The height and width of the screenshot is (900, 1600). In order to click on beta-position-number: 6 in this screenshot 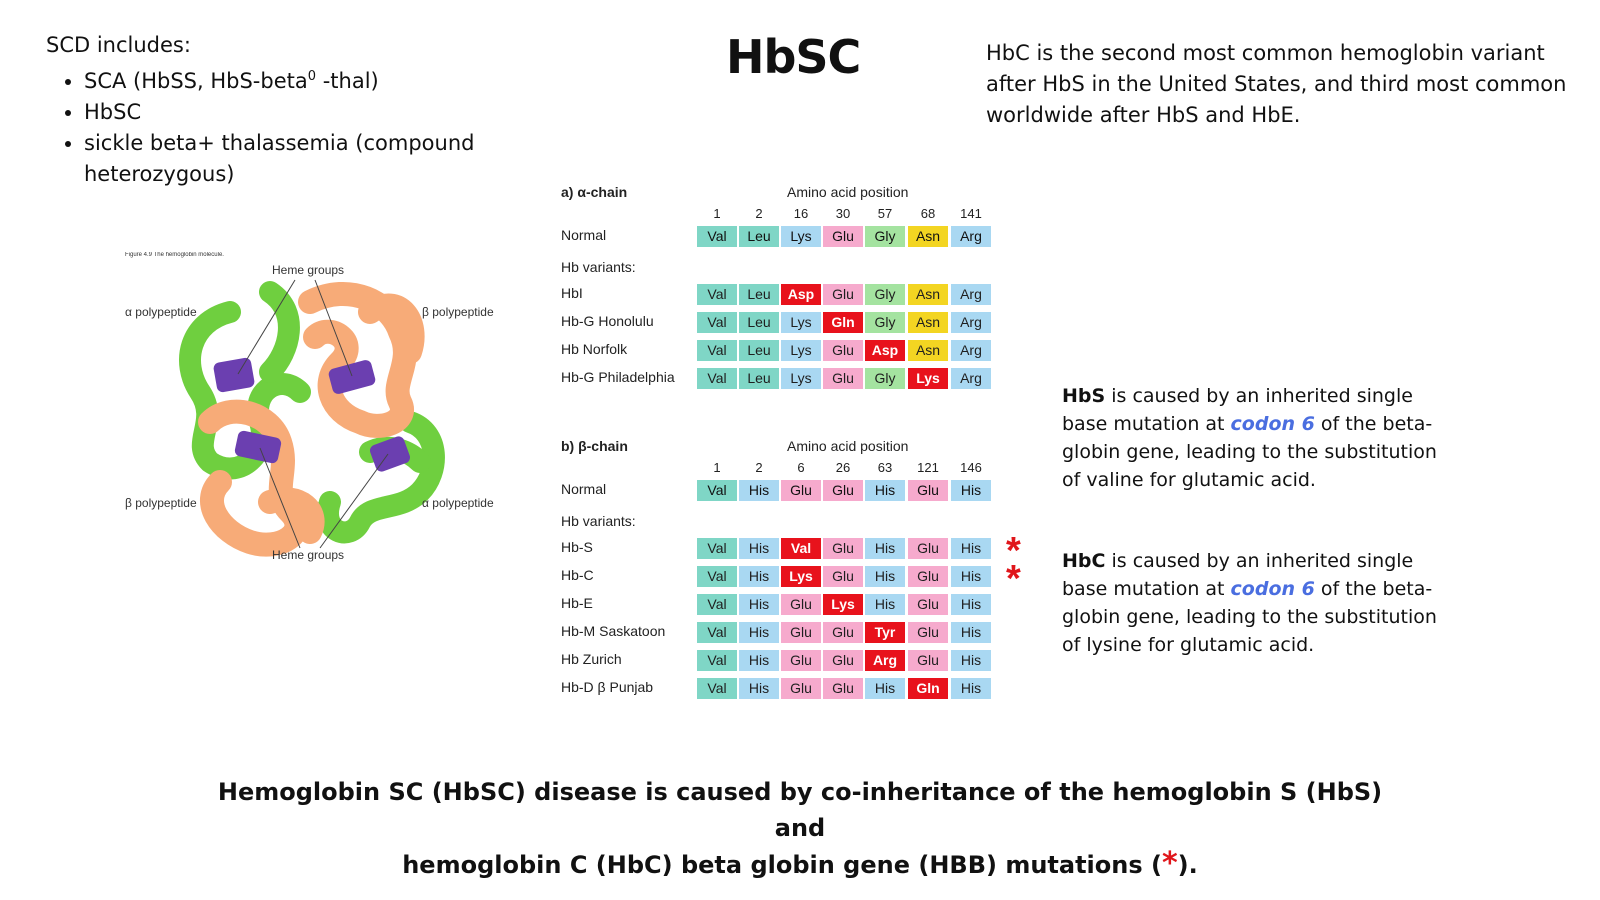, I will do `click(801, 467)`.